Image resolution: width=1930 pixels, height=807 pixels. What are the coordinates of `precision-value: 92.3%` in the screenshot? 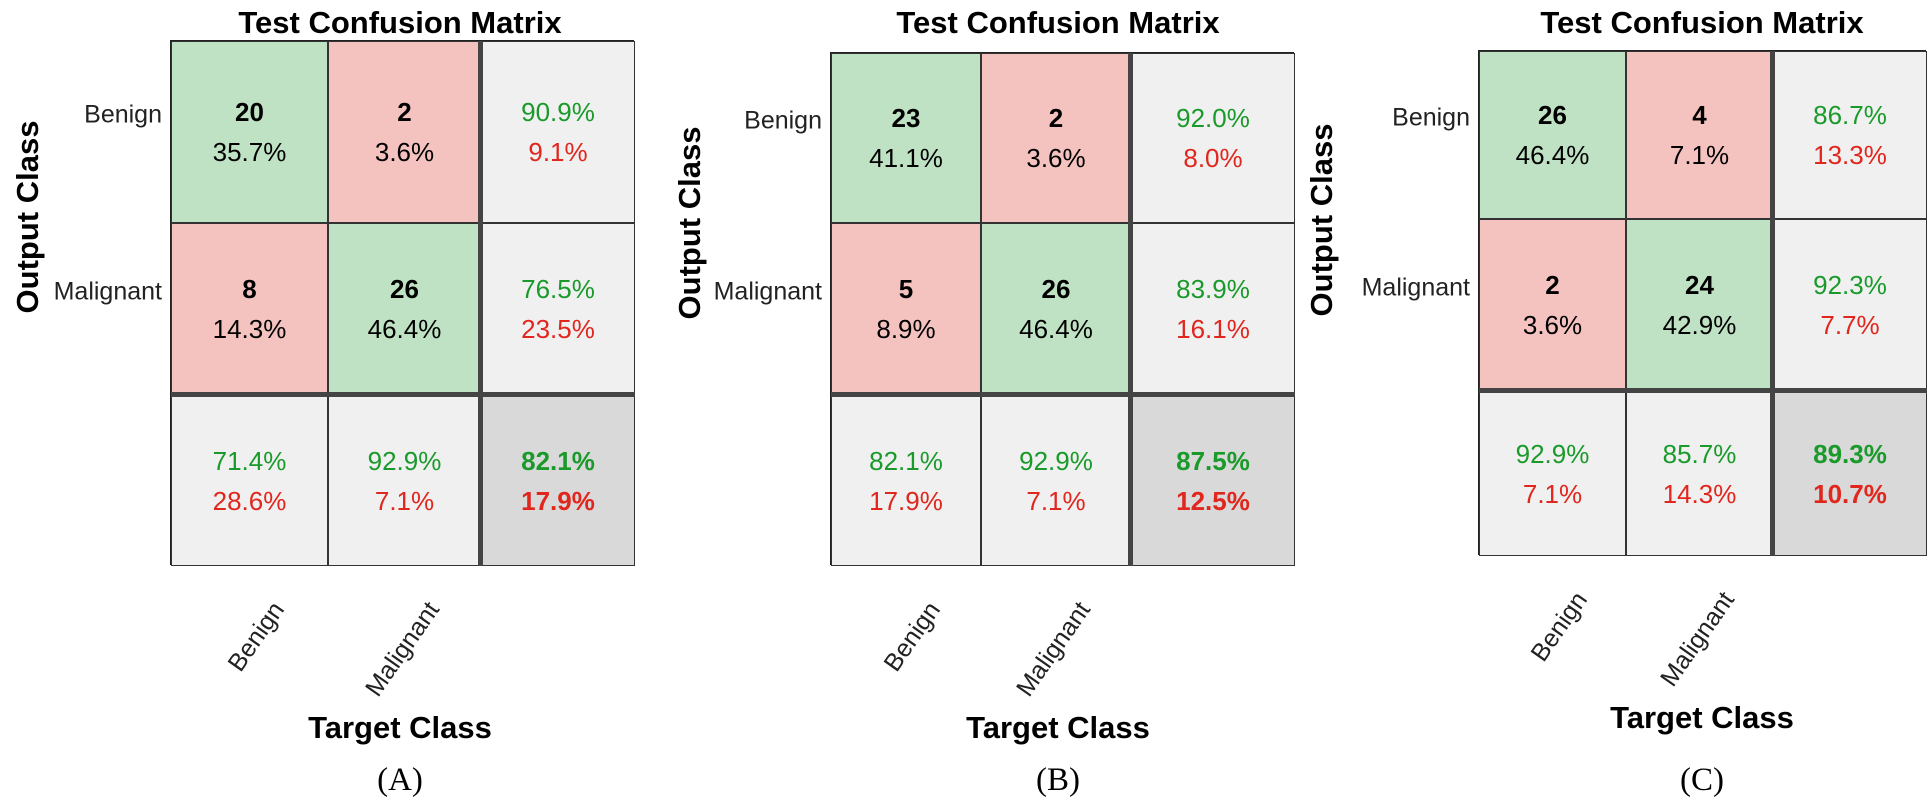 It's located at (1850, 285).